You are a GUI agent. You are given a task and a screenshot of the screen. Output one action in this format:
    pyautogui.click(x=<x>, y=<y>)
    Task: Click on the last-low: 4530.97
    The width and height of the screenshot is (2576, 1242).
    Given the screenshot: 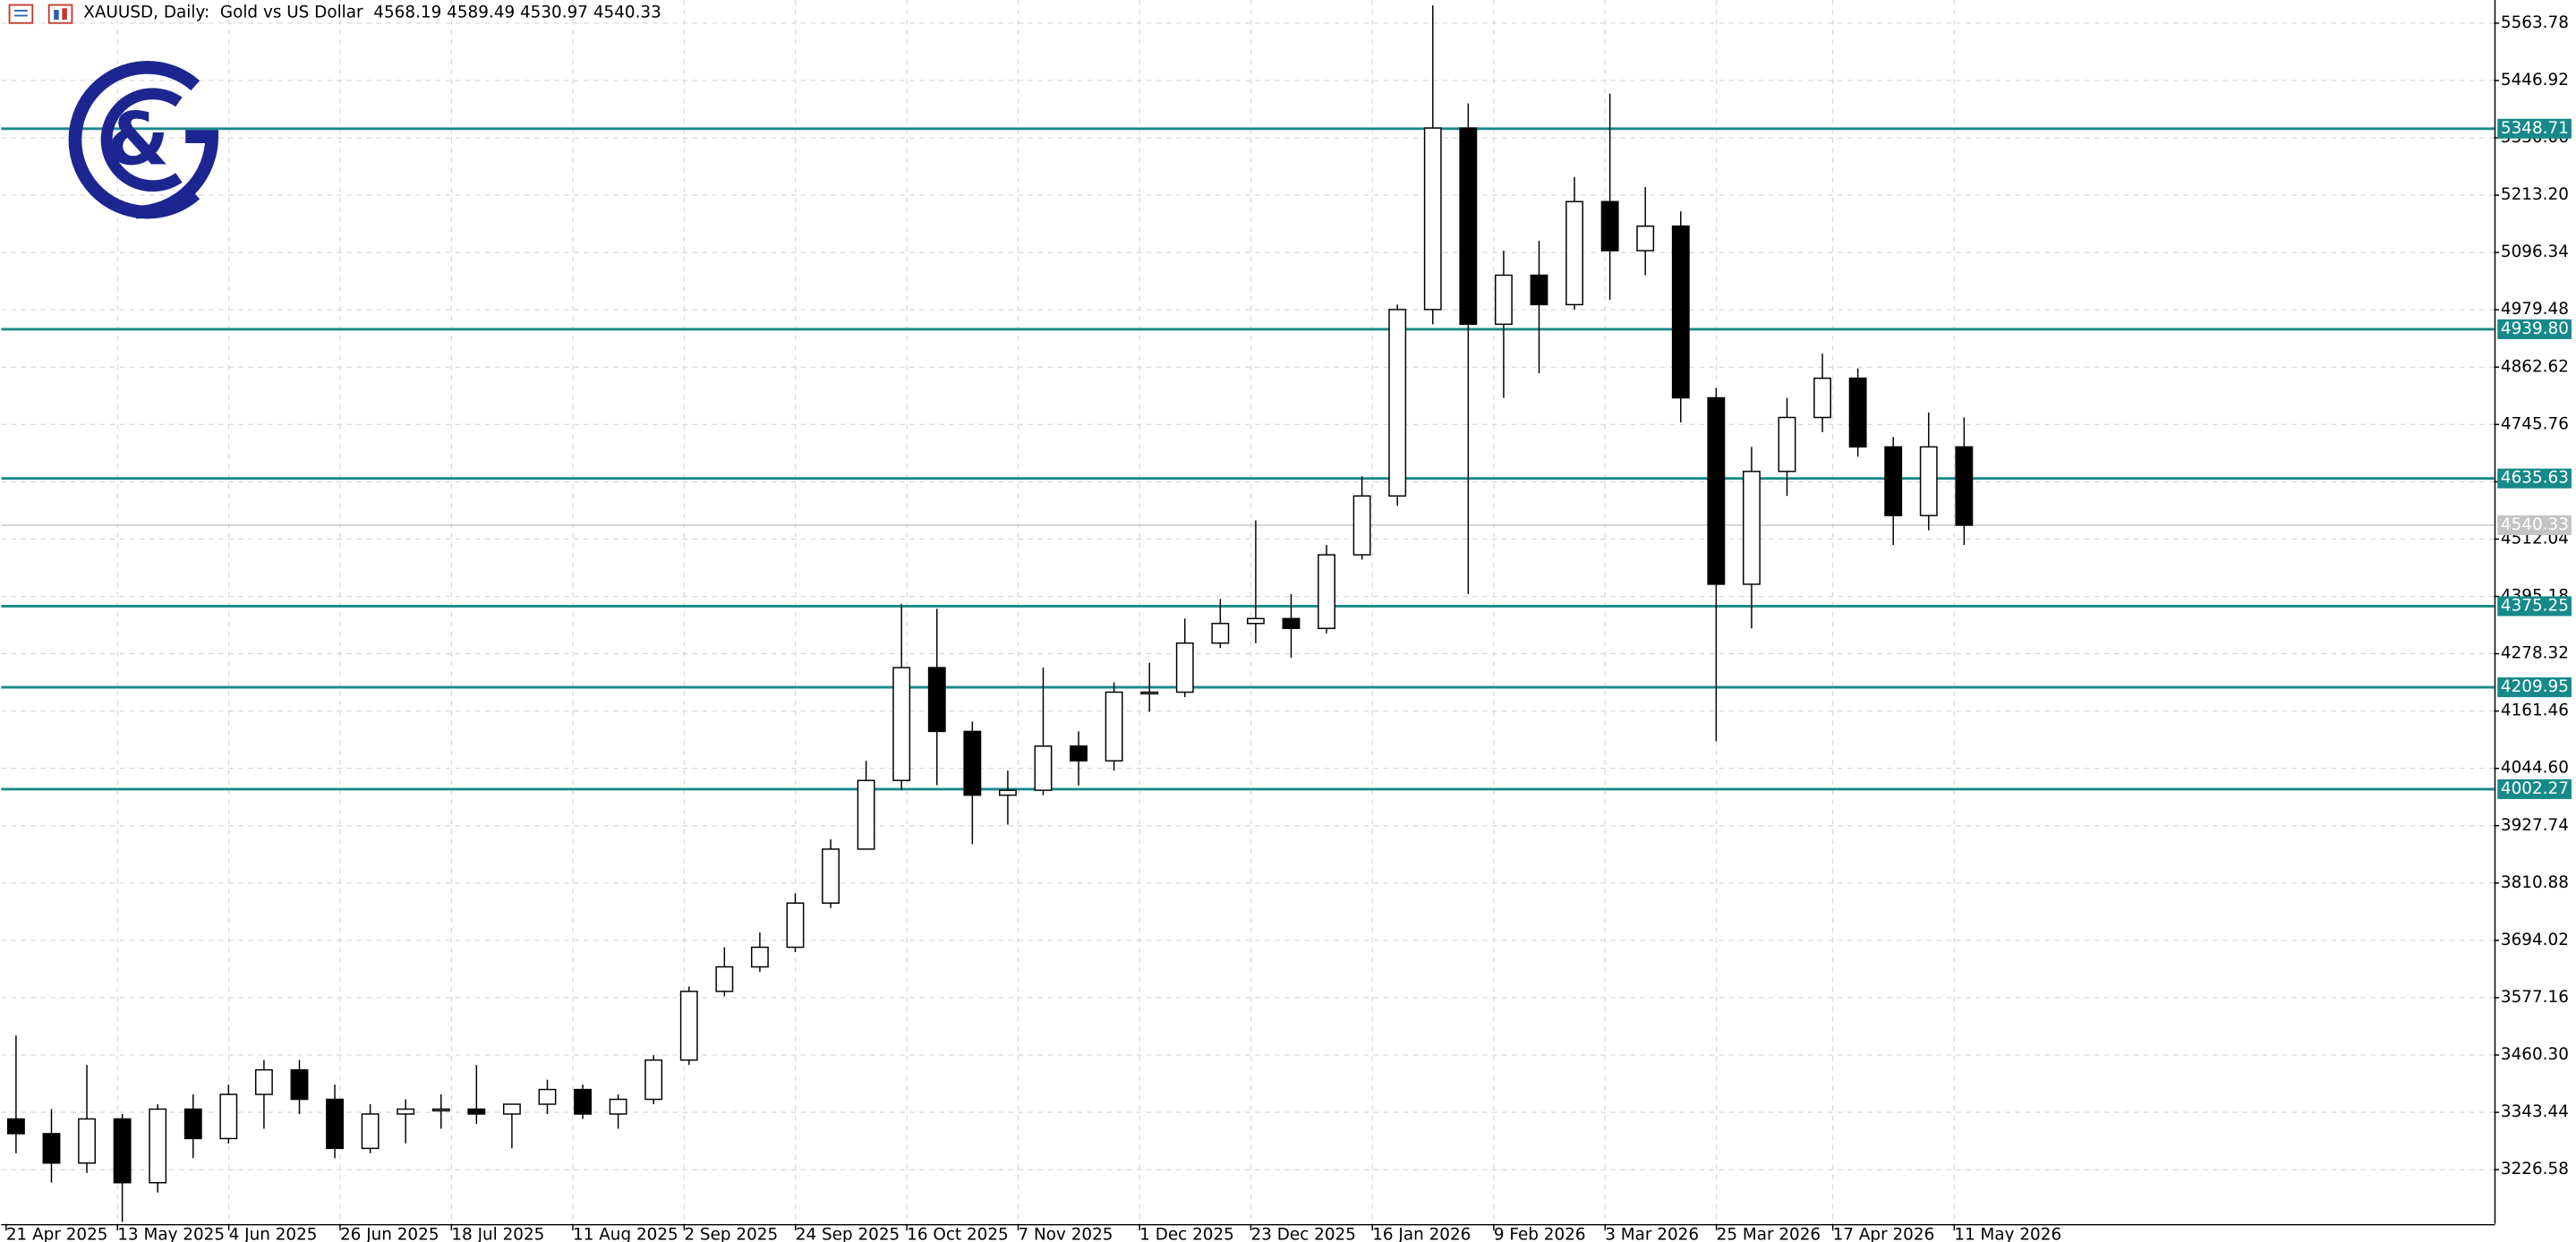 What is the action you would take?
    pyautogui.click(x=554, y=13)
    